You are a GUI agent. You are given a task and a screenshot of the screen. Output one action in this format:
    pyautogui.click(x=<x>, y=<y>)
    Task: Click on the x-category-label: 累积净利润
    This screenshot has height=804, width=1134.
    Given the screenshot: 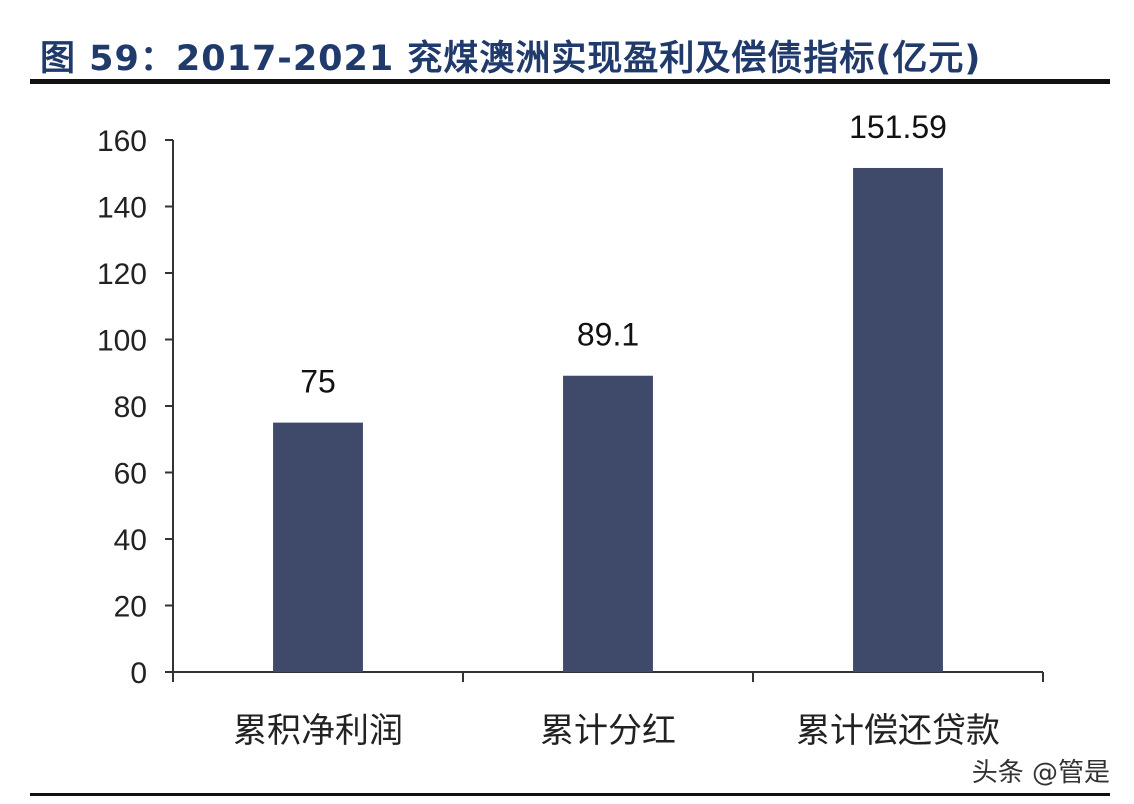 What is the action you would take?
    pyautogui.click(x=318, y=731)
    